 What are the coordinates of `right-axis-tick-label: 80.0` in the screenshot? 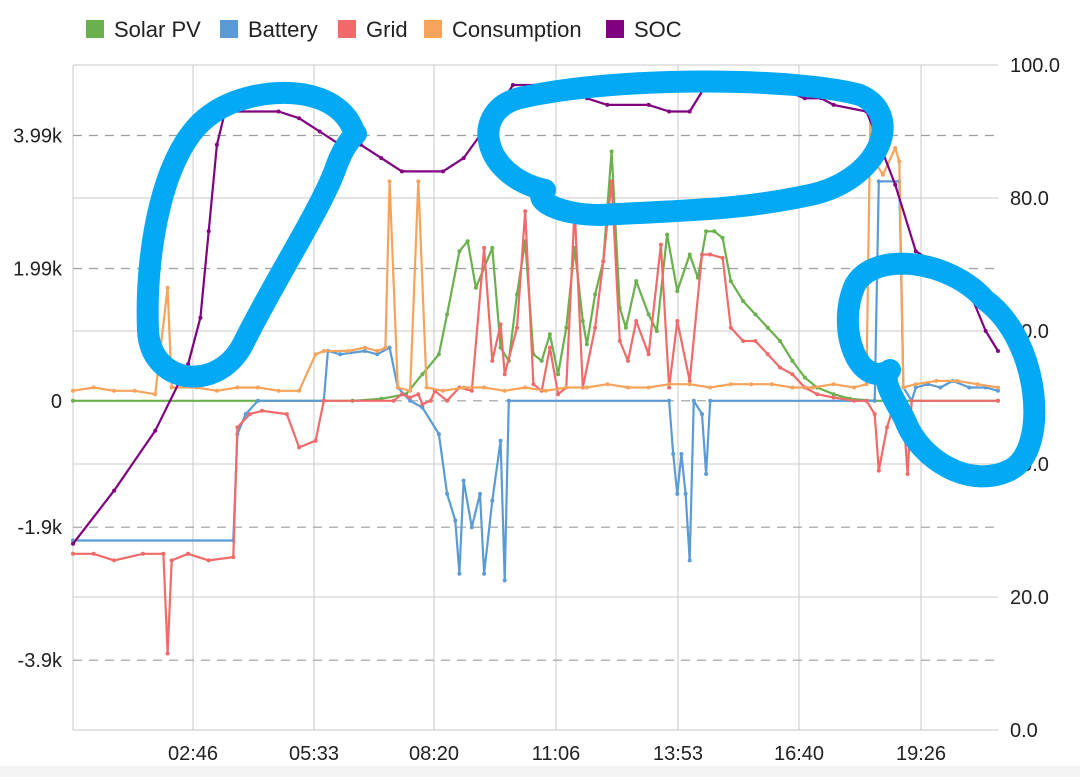 It's located at (1029, 199).